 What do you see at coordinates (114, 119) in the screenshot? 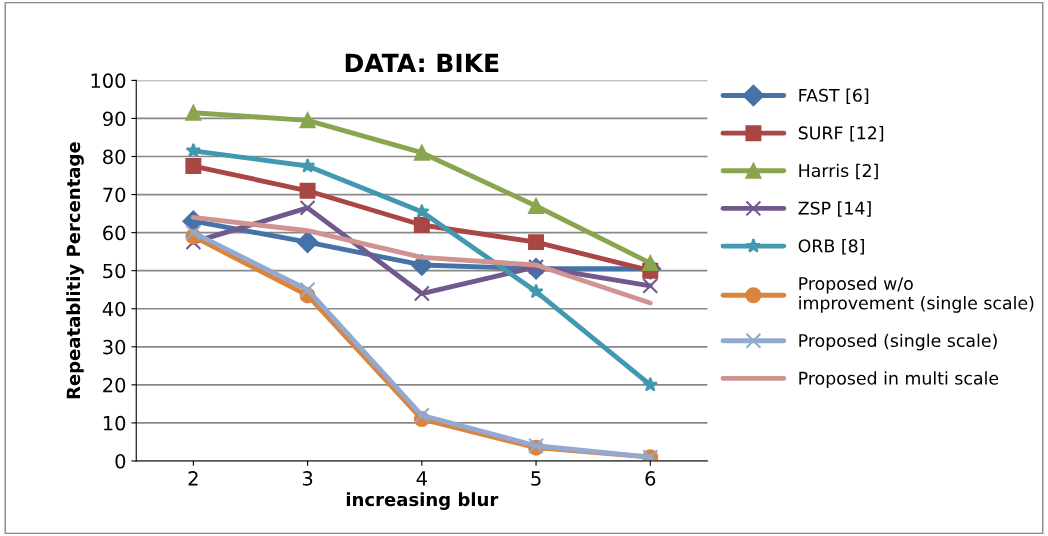
I see `y-tick-label: 90` at bounding box center [114, 119].